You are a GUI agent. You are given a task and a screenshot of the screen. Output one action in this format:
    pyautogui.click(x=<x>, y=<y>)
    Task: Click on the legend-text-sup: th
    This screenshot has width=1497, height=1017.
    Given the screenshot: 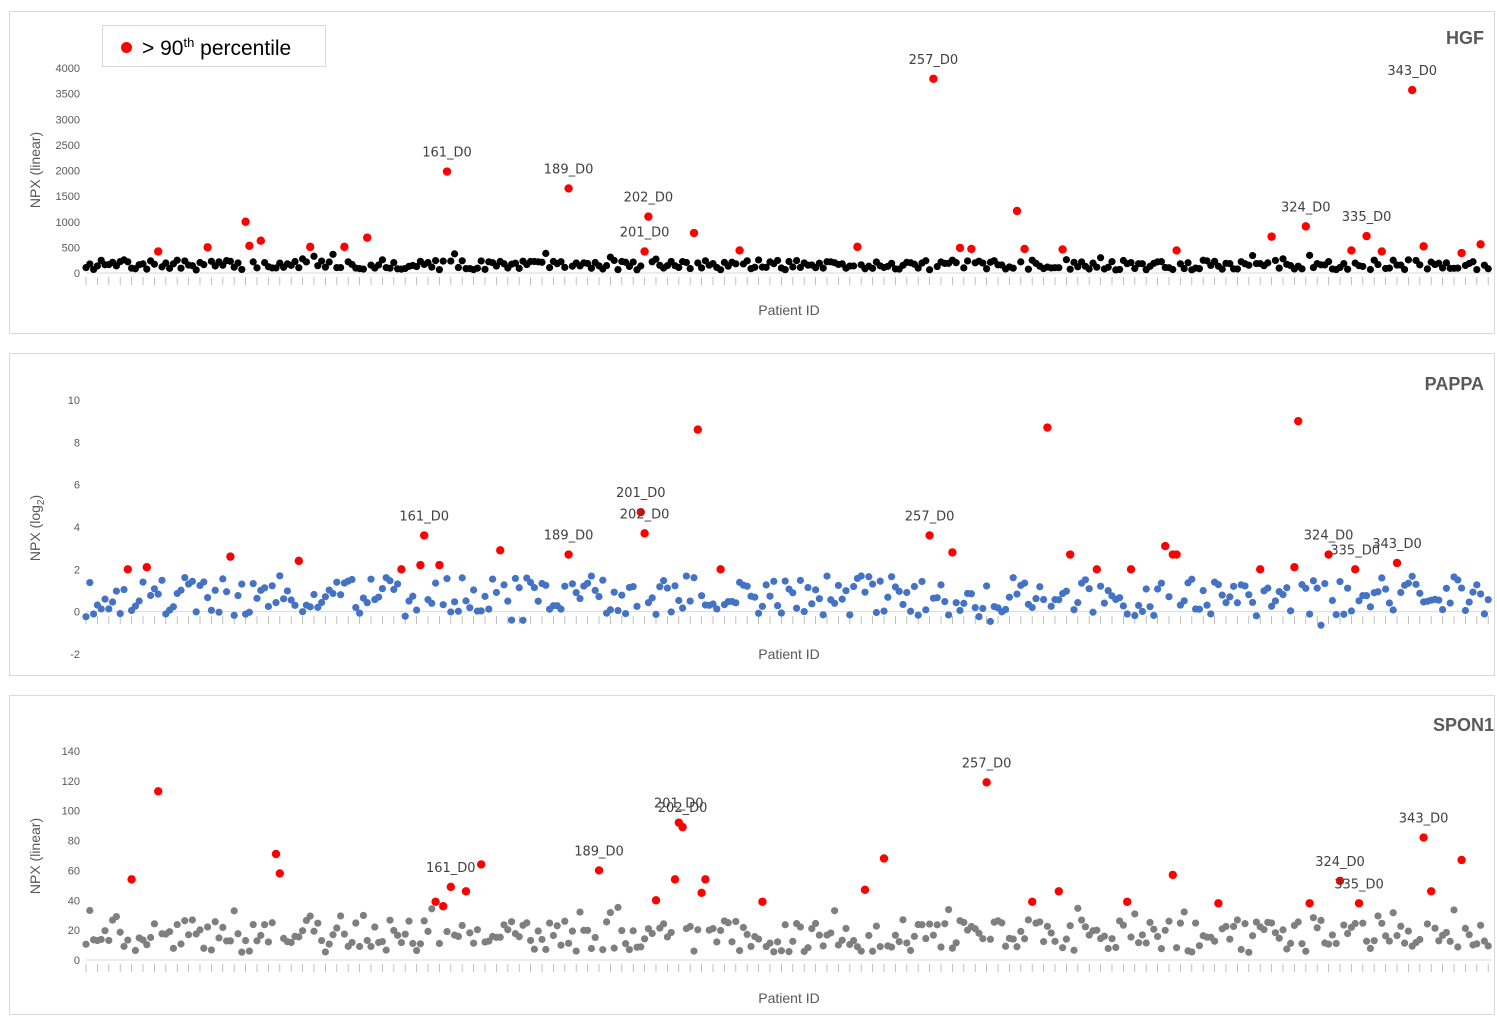 What is the action you would take?
    pyautogui.click(x=189, y=42)
    